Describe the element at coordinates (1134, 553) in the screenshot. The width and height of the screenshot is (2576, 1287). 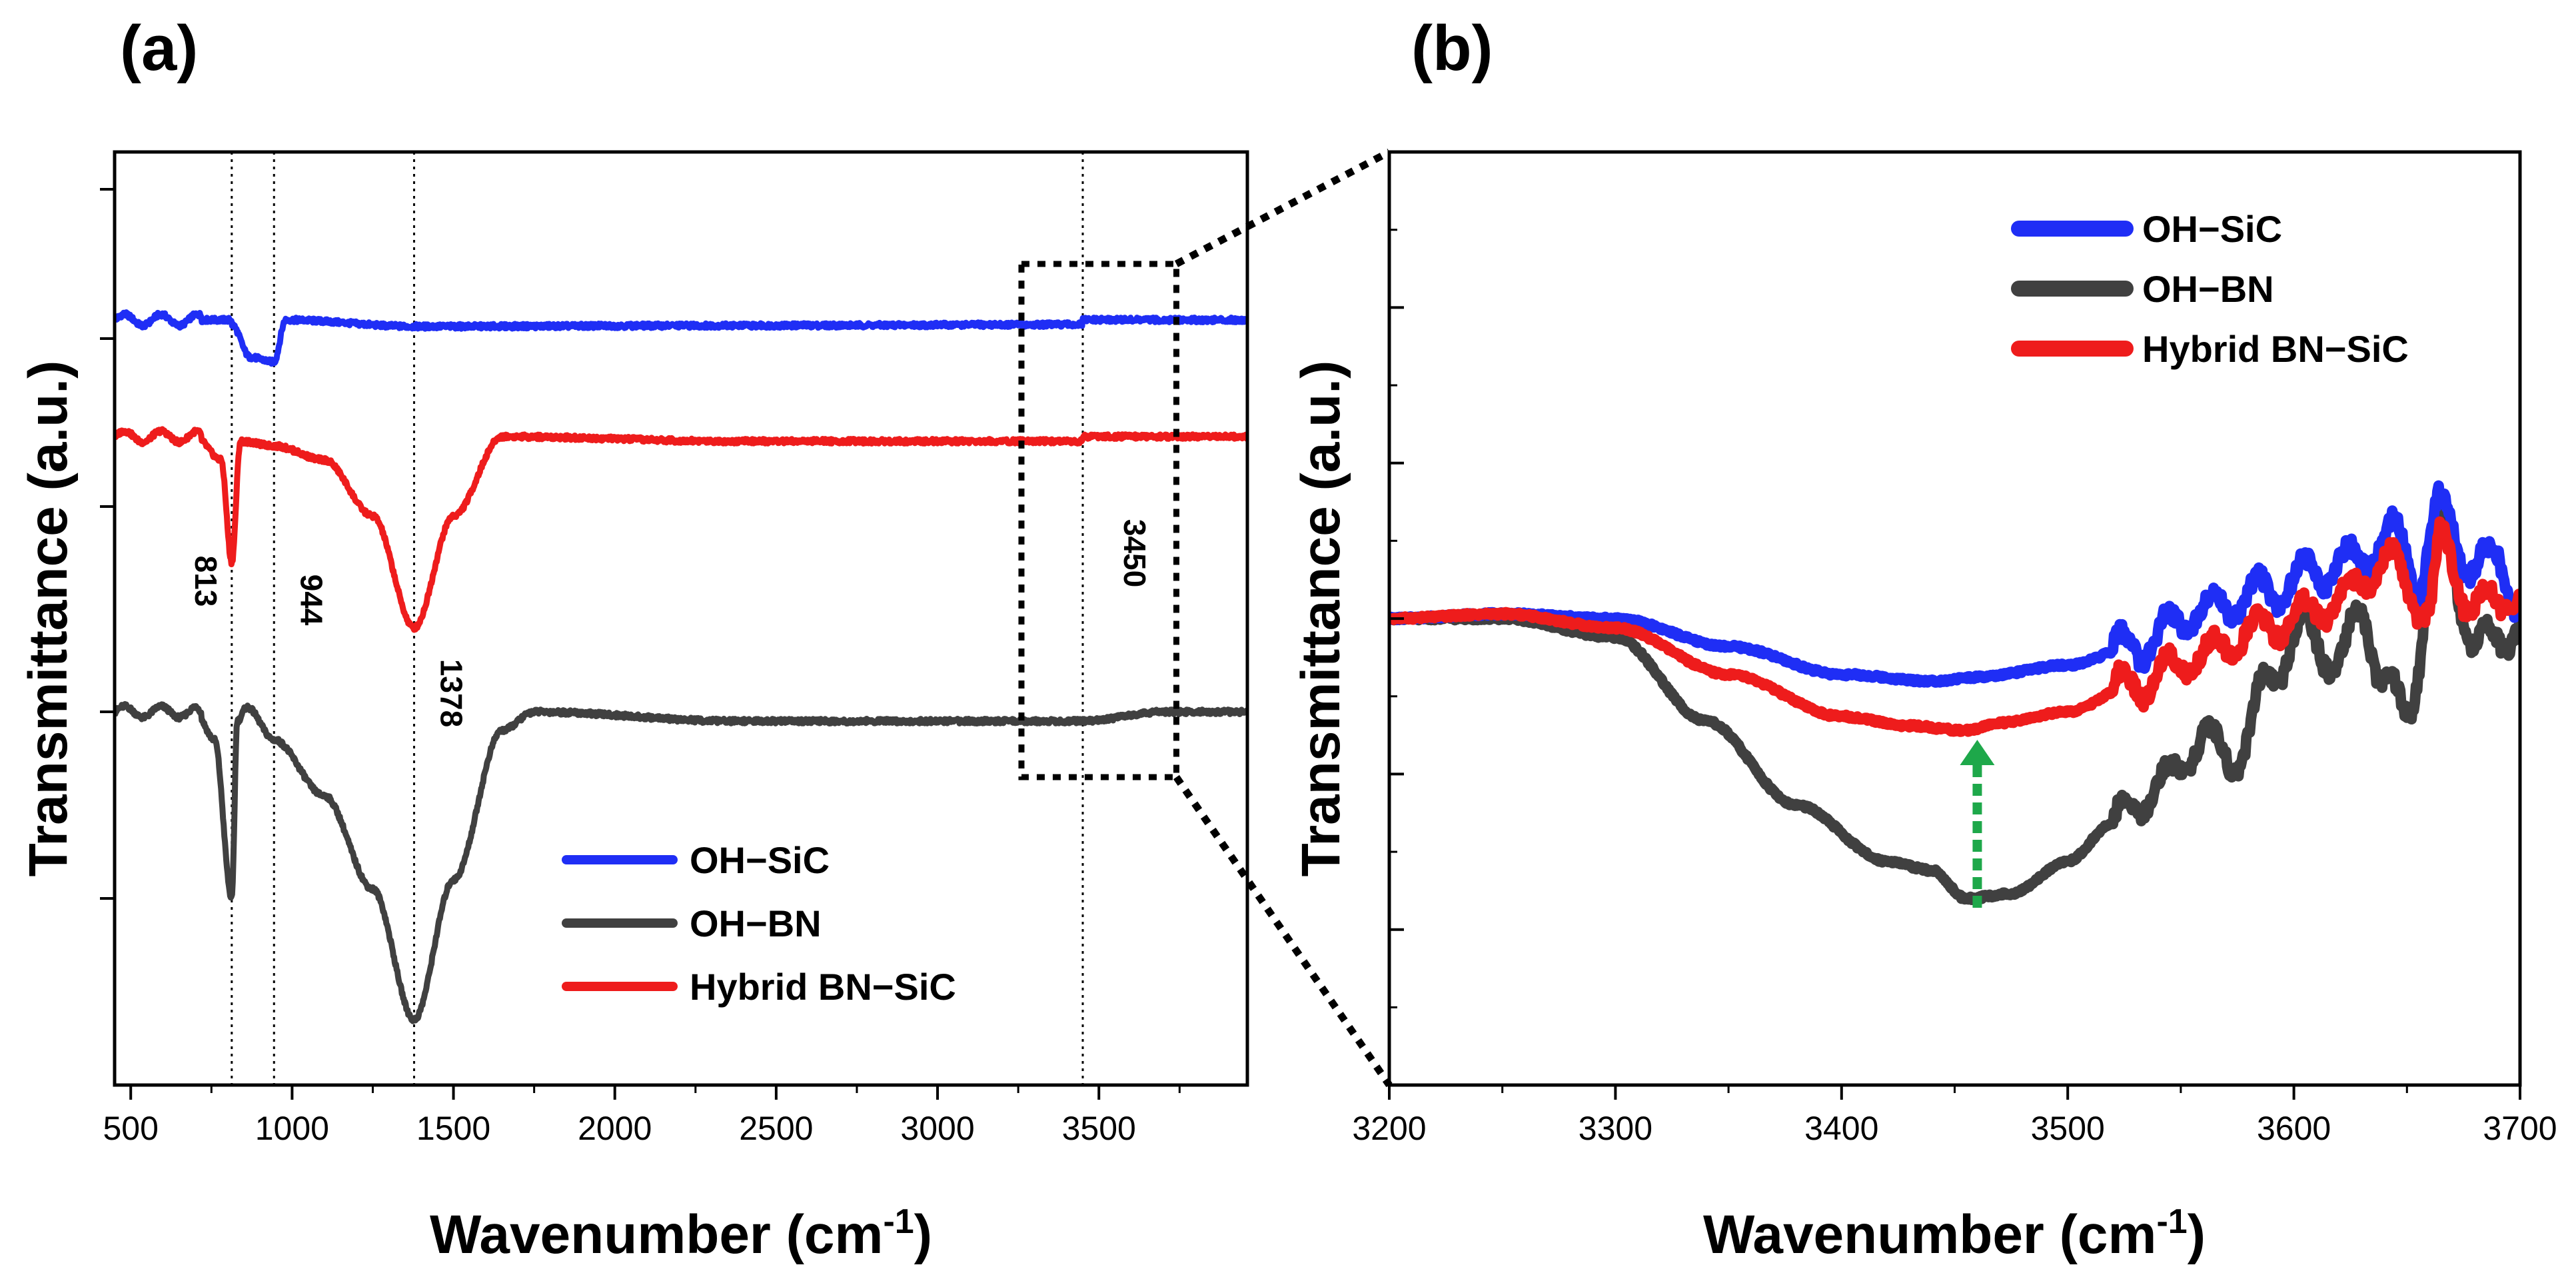
I see `panel-a-peak-label: 3450` at that location.